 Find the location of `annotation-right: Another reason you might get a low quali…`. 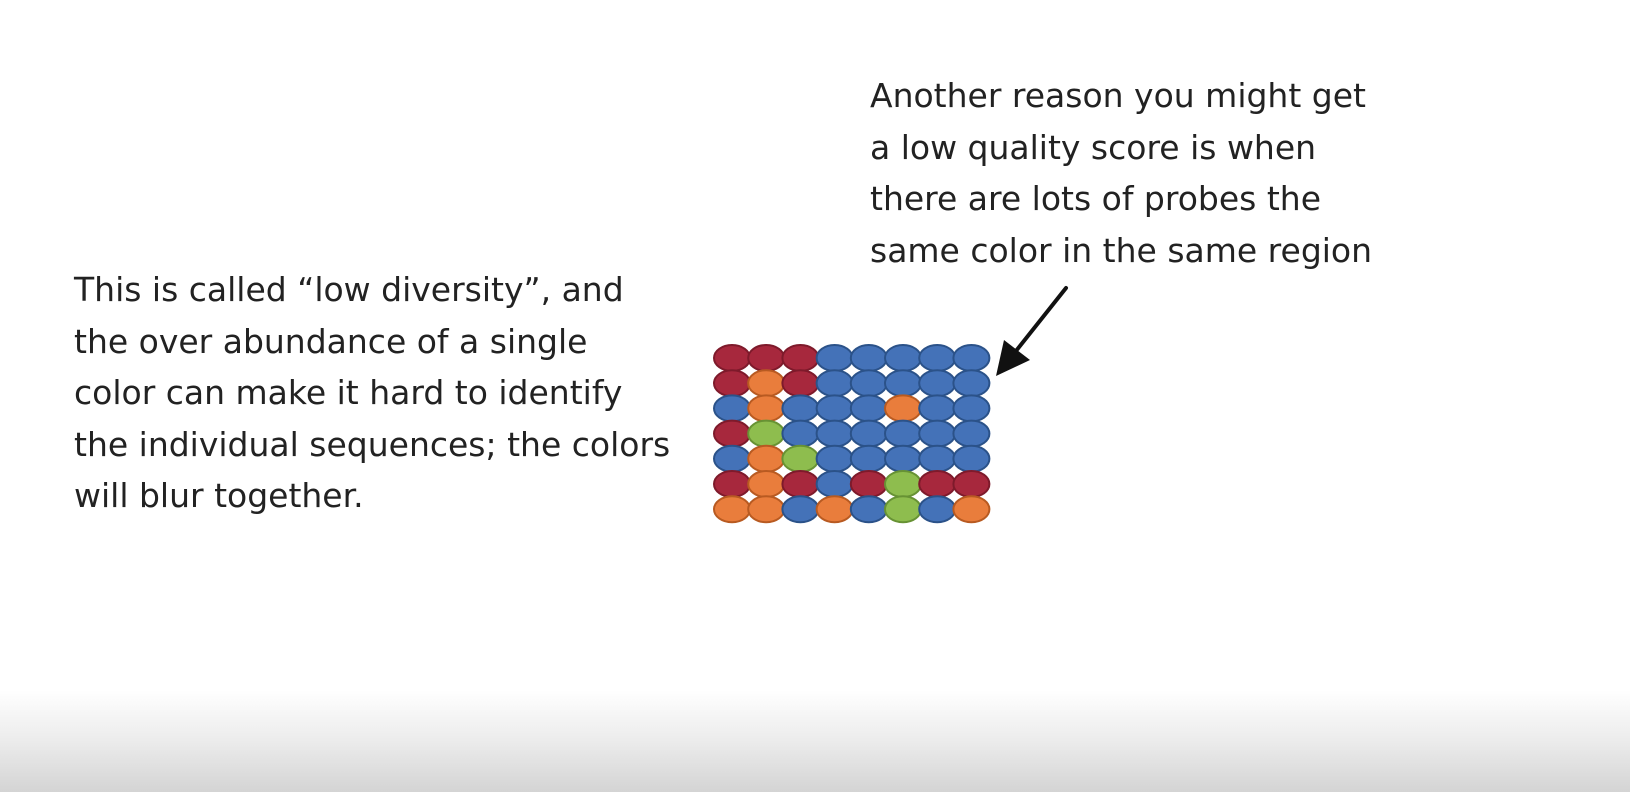

annotation-right: Another reason you might get a low quali… is located at coordinates (1150, 173).